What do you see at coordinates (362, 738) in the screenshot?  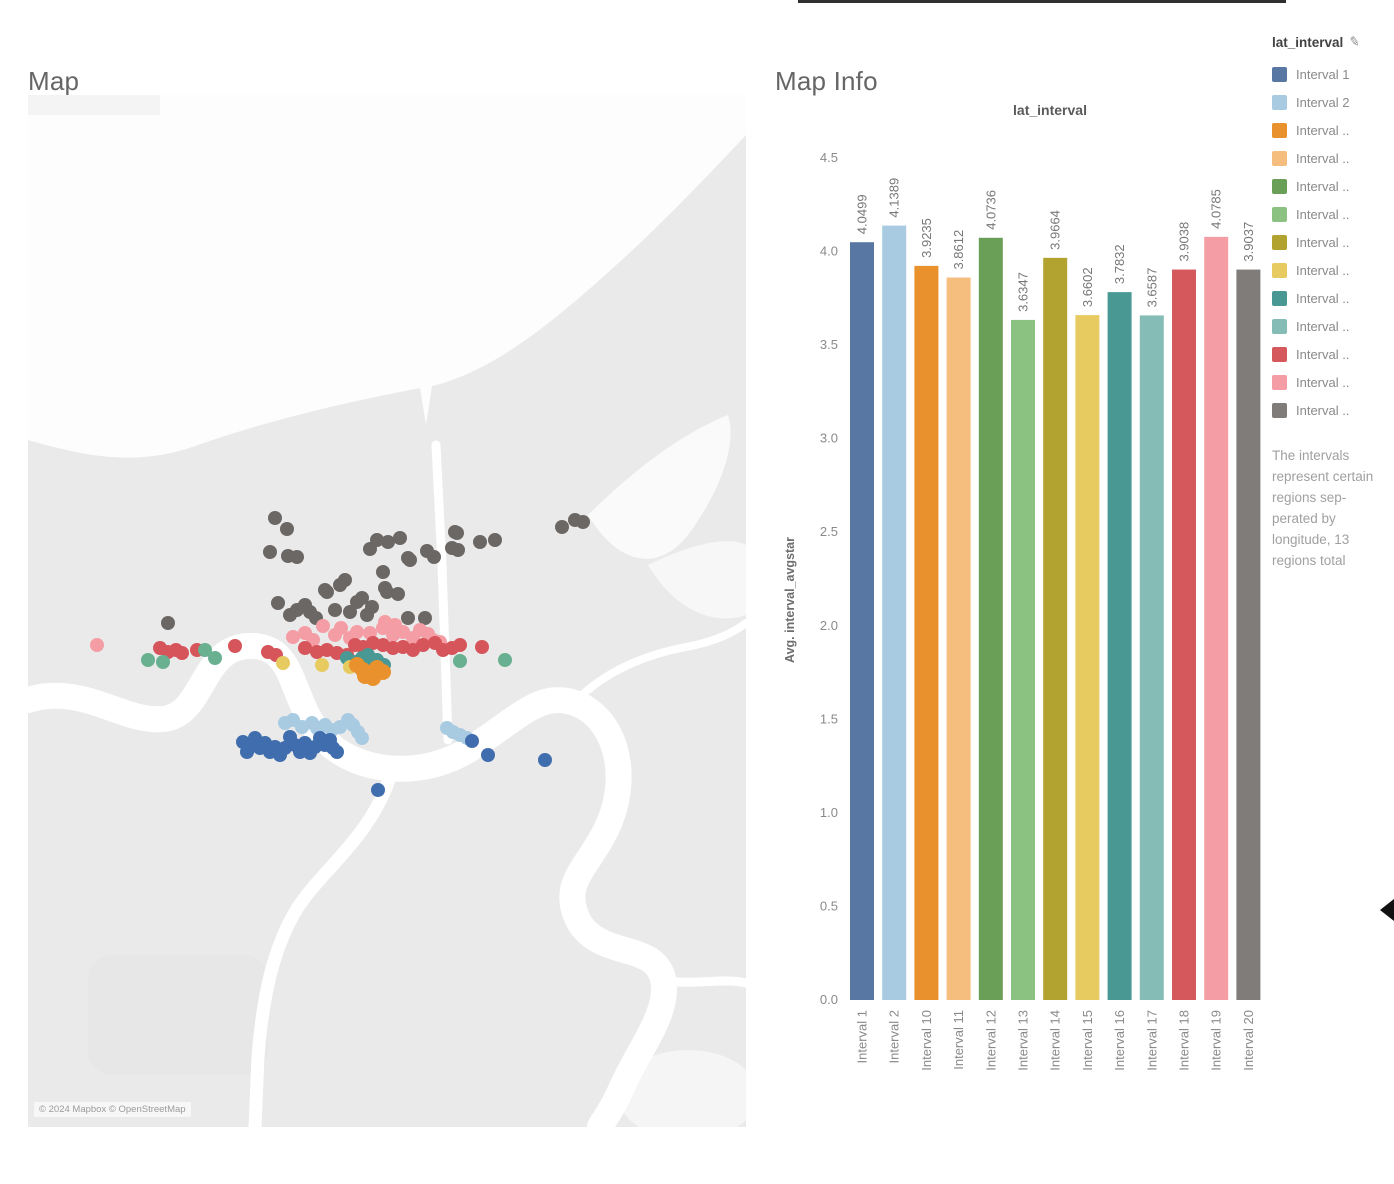 I see `map-dot-lightblue` at bounding box center [362, 738].